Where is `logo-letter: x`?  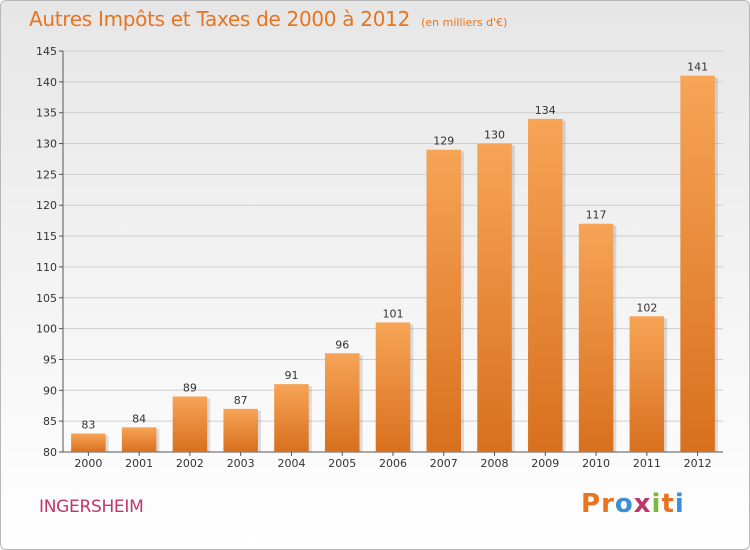
logo-letter: x is located at coordinates (642, 504).